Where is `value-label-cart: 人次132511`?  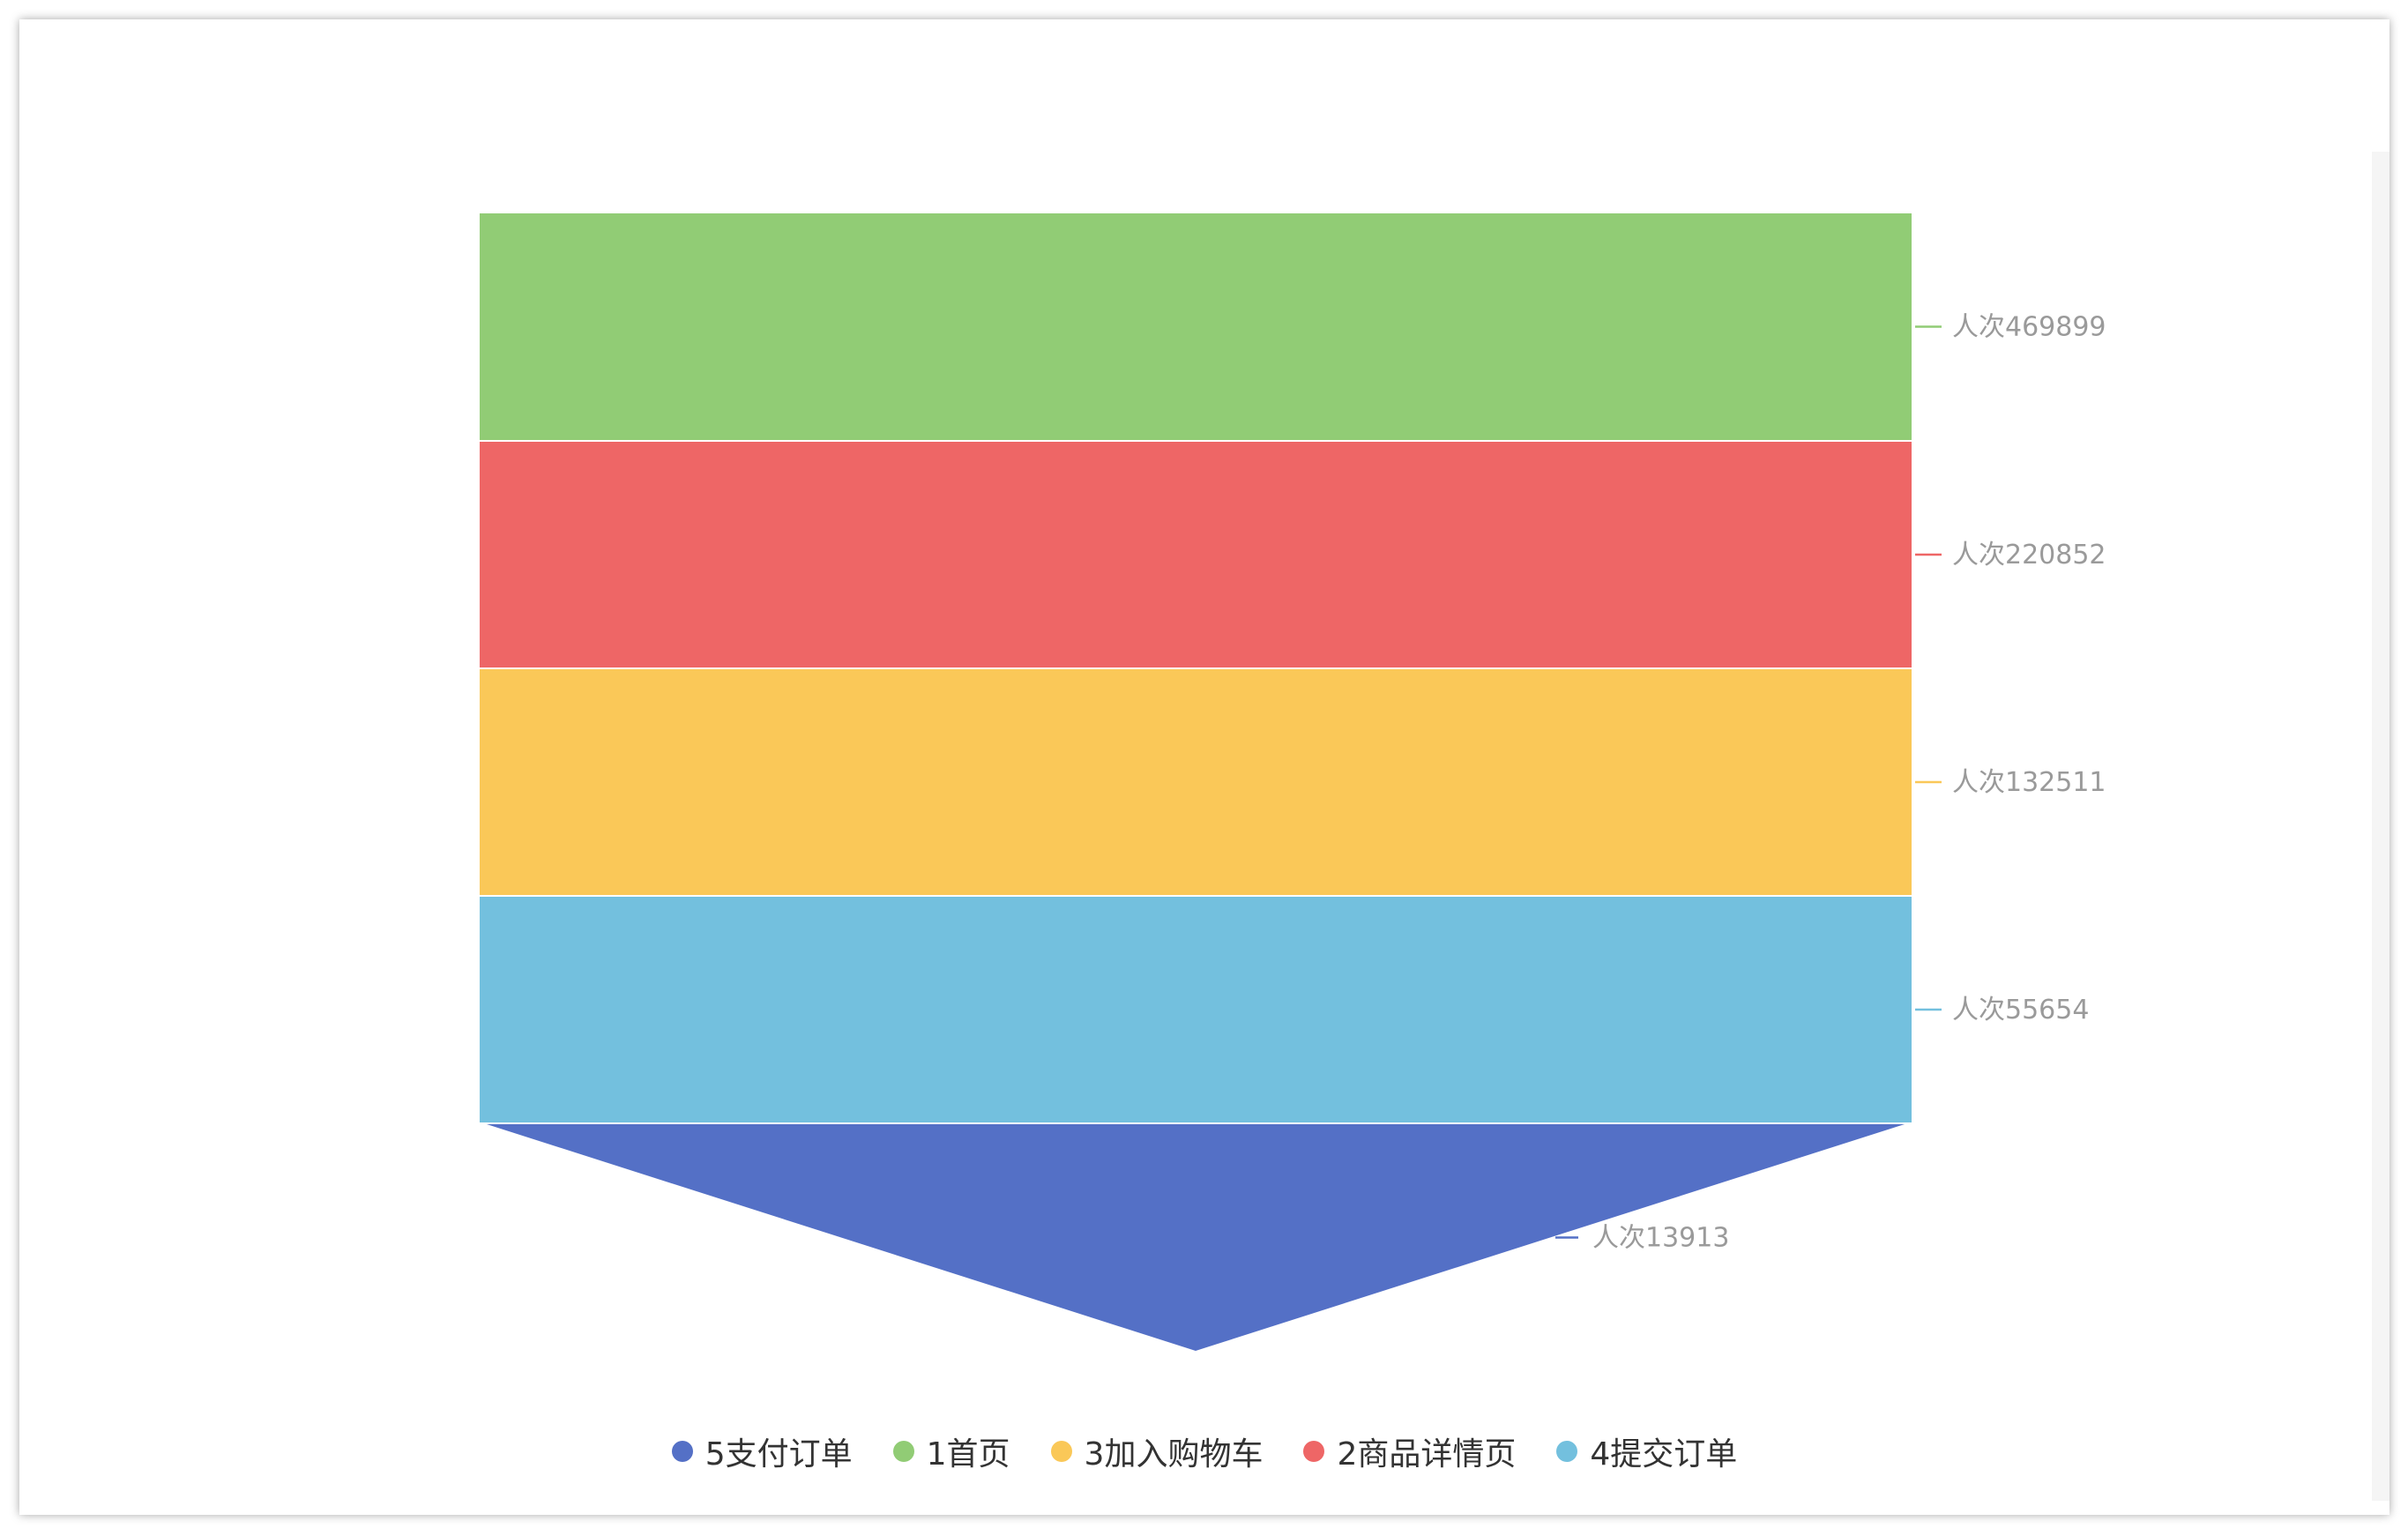
value-label-cart: 人次132511 is located at coordinates (2029, 782).